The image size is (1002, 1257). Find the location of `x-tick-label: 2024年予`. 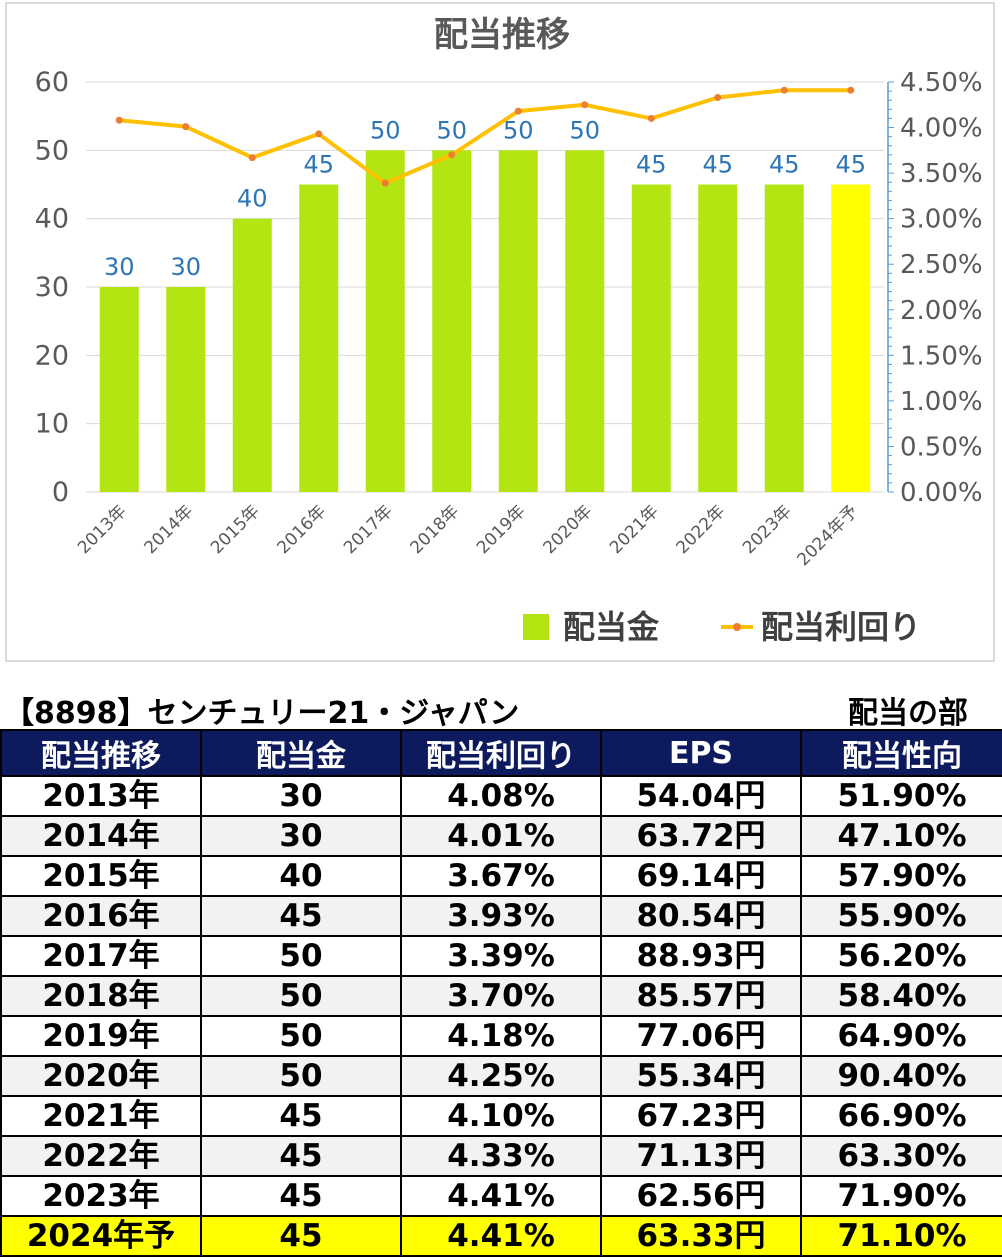

x-tick-label: 2024年予 is located at coordinates (828, 535).